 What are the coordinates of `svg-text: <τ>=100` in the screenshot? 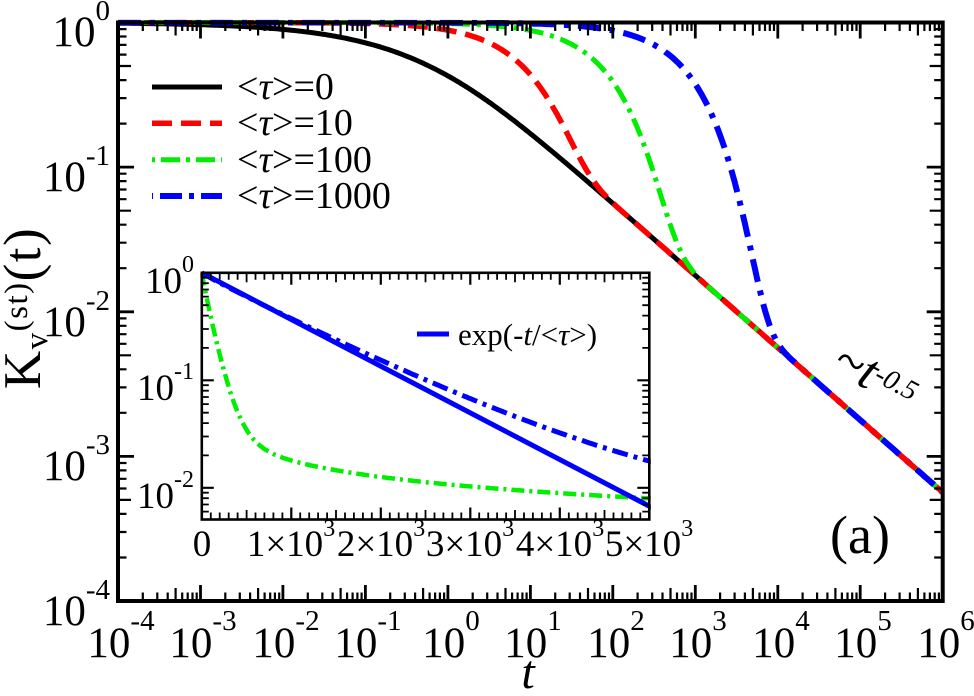 It's located at (304, 160).